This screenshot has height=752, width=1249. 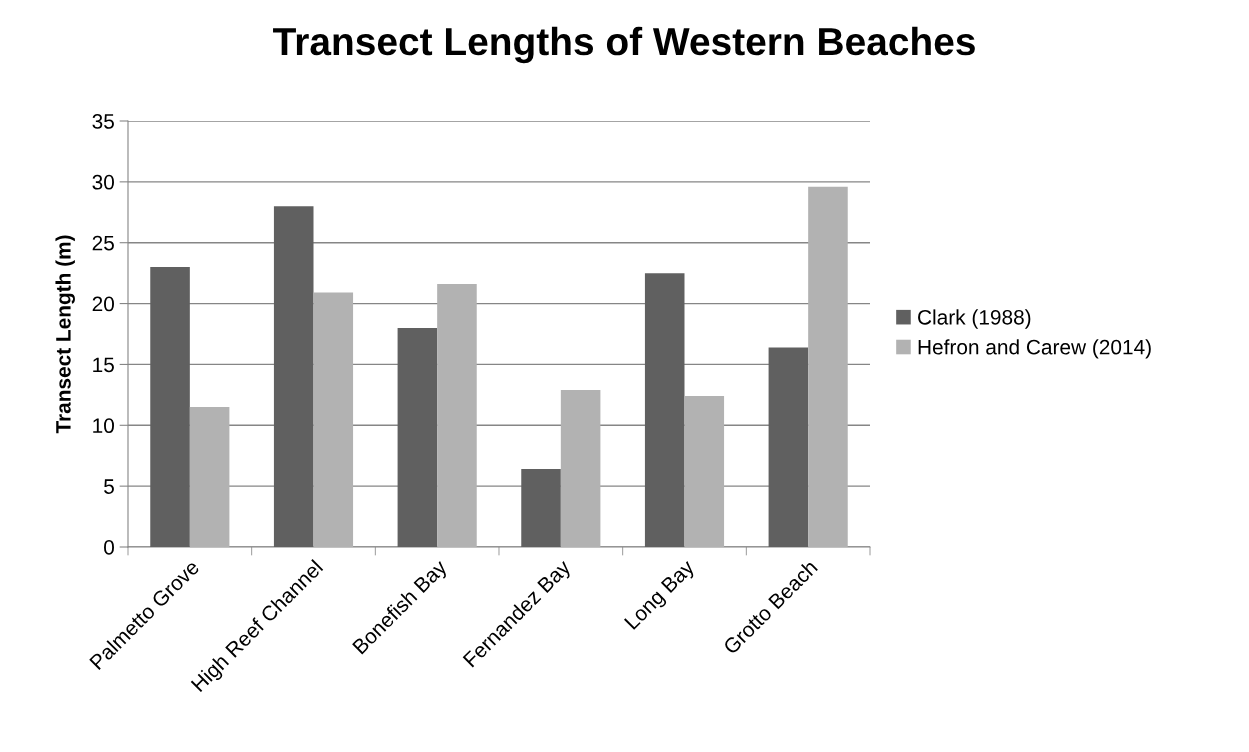 I want to click on y-tick-label: 0, so click(x=109, y=547).